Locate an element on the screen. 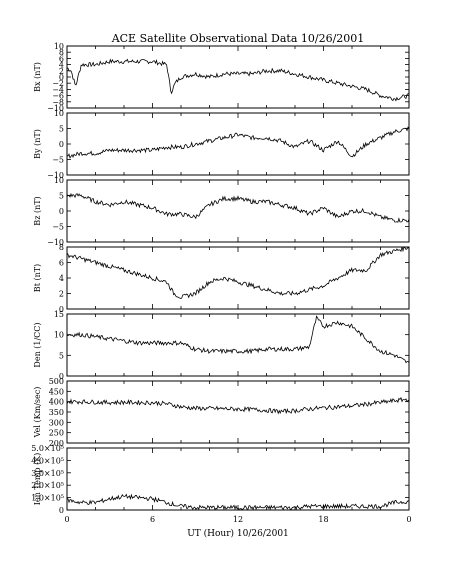 This screenshot has width=454, height=567. x-tick-label: 18 is located at coordinates (323, 519).